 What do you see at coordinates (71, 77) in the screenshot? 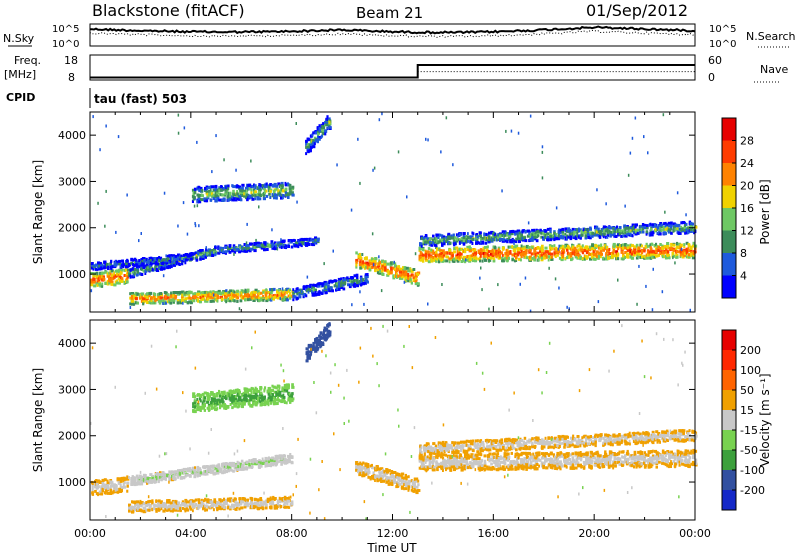
I see `freq-left-tick-bottom: 8` at bounding box center [71, 77].